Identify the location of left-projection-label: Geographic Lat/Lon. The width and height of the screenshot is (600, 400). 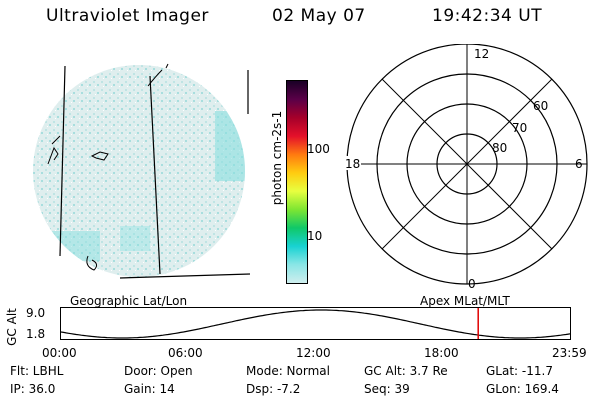
(129, 301).